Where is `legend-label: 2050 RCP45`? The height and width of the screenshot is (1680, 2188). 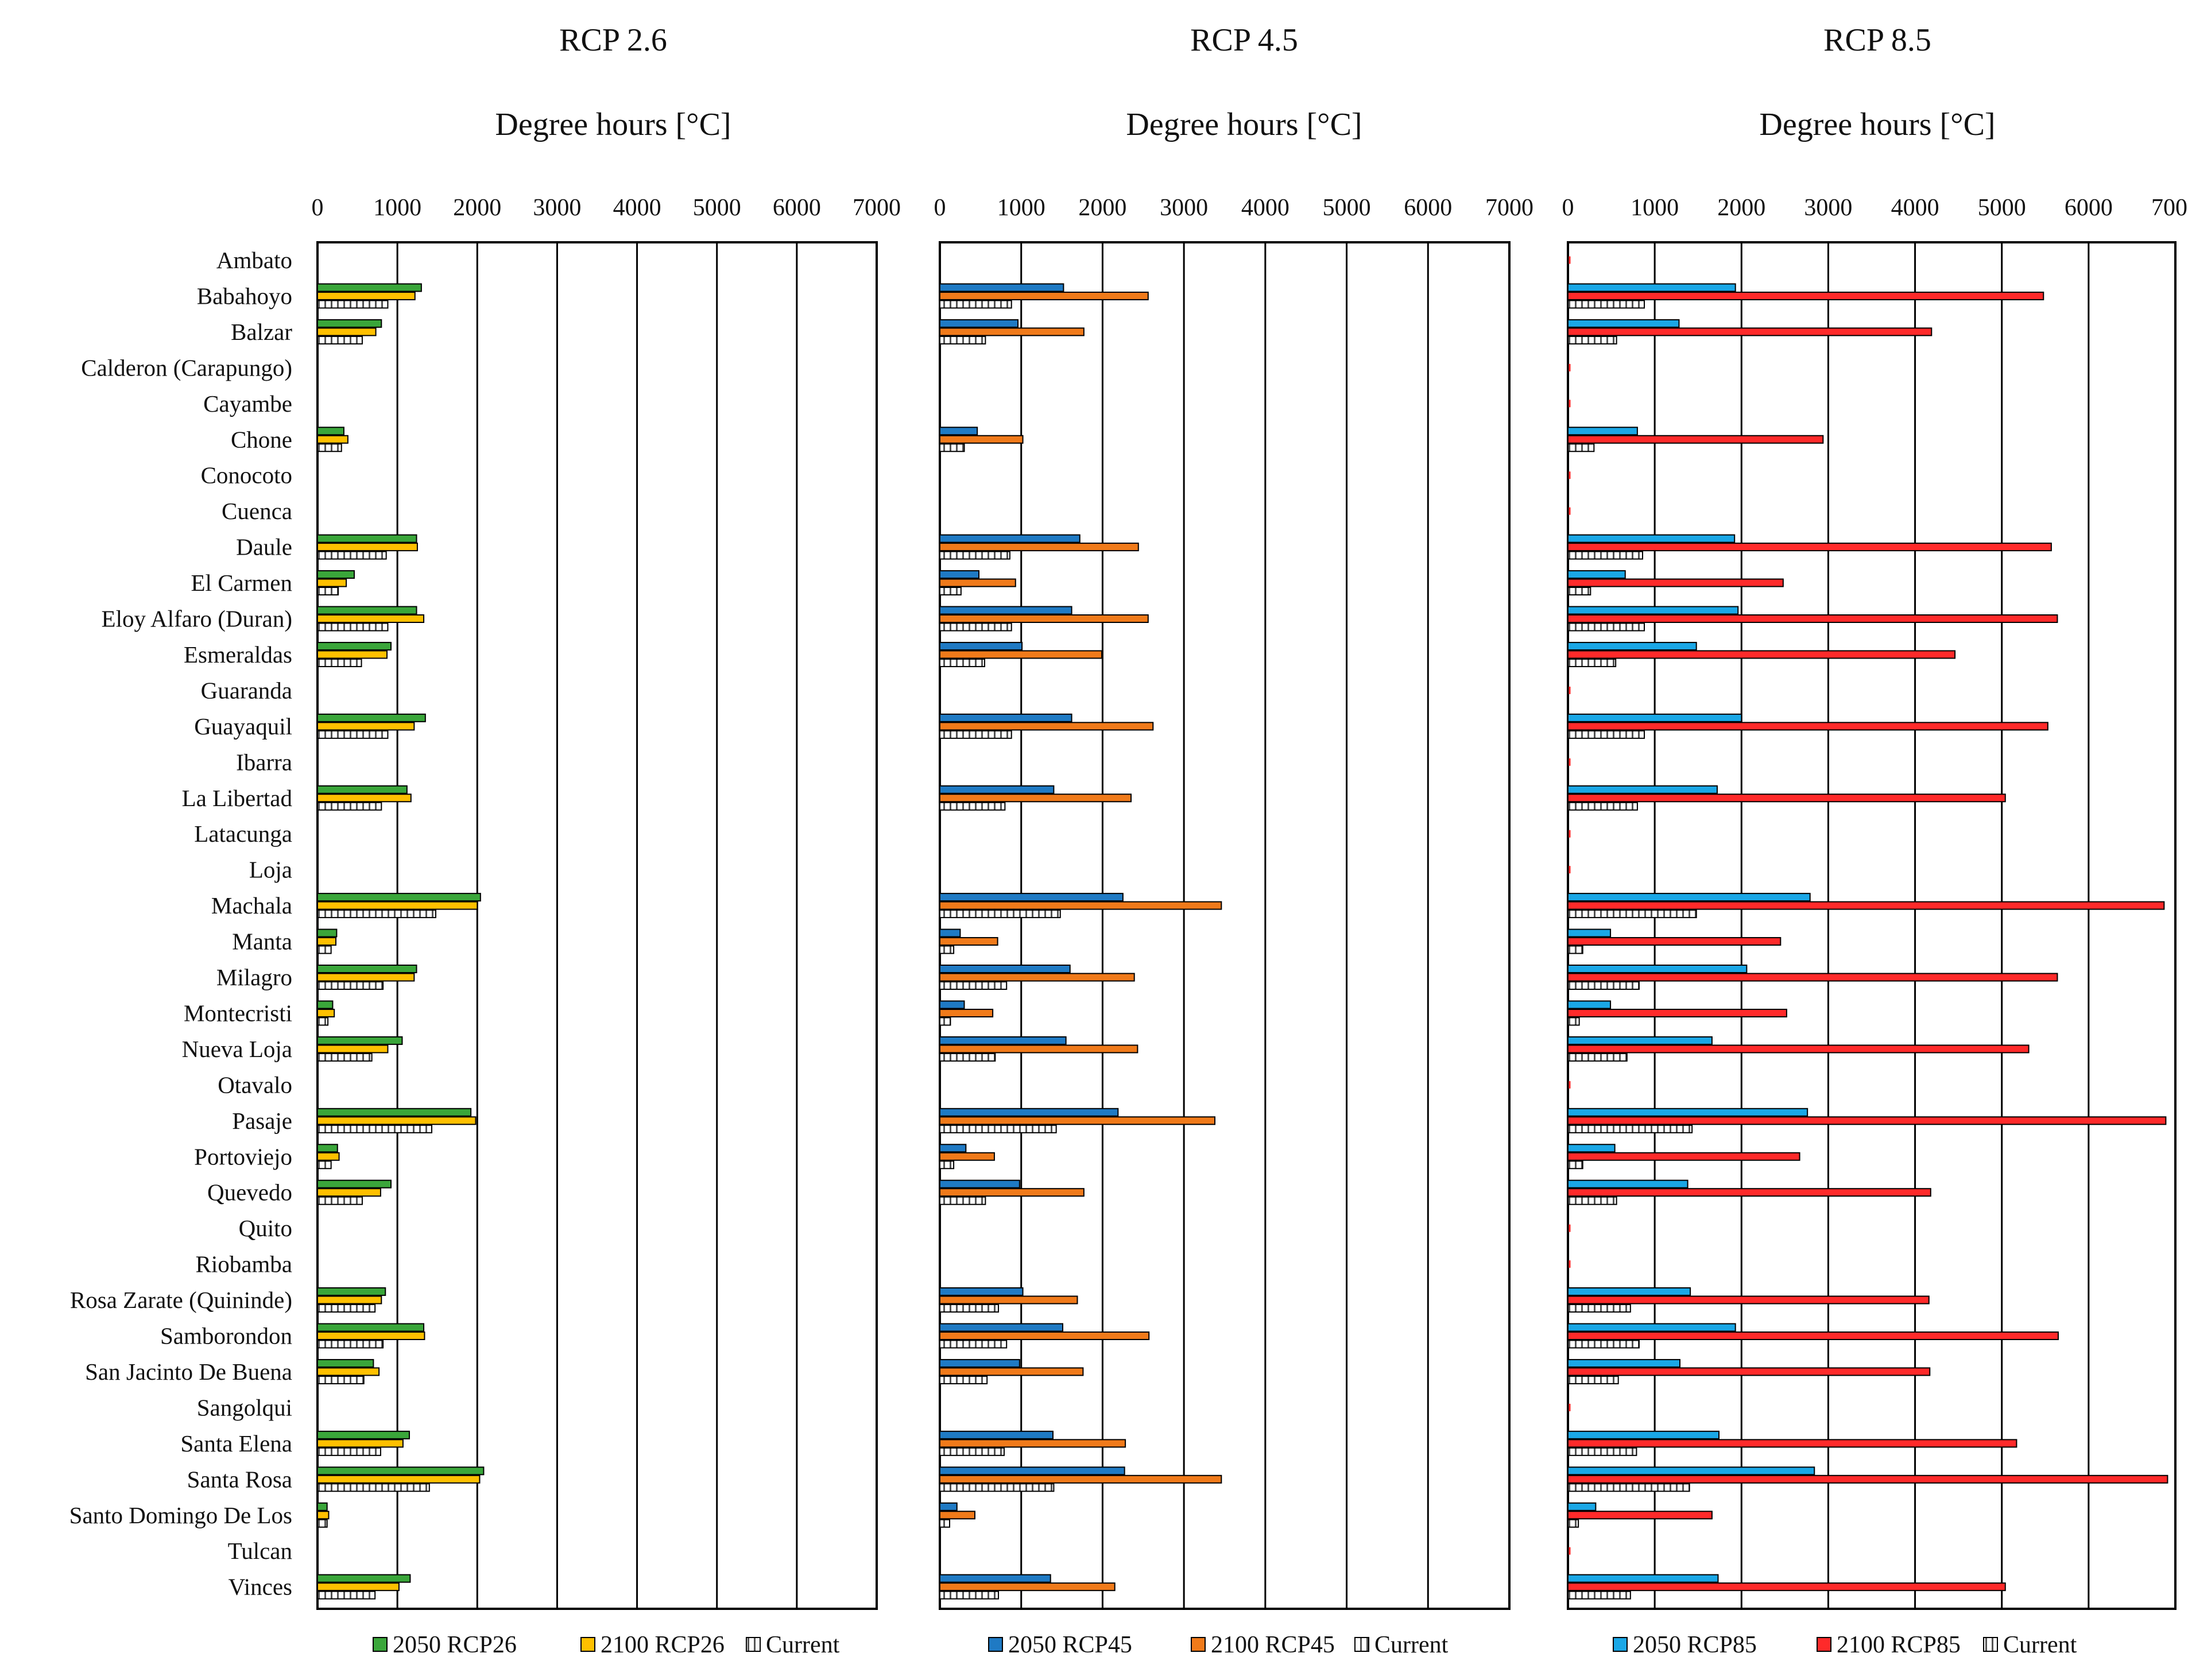 legend-label: 2050 RCP45 is located at coordinates (1070, 1645).